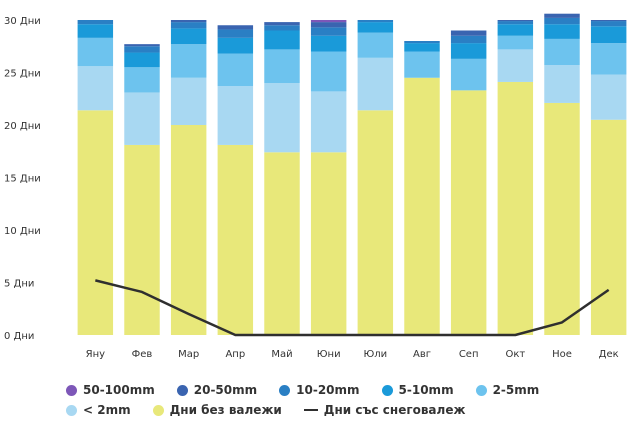 The height and width of the screenshot is (427, 631). Describe the element at coordinates (22, 231) in the screenshot. I see `y-tick-label: 10 Дни` at that location.